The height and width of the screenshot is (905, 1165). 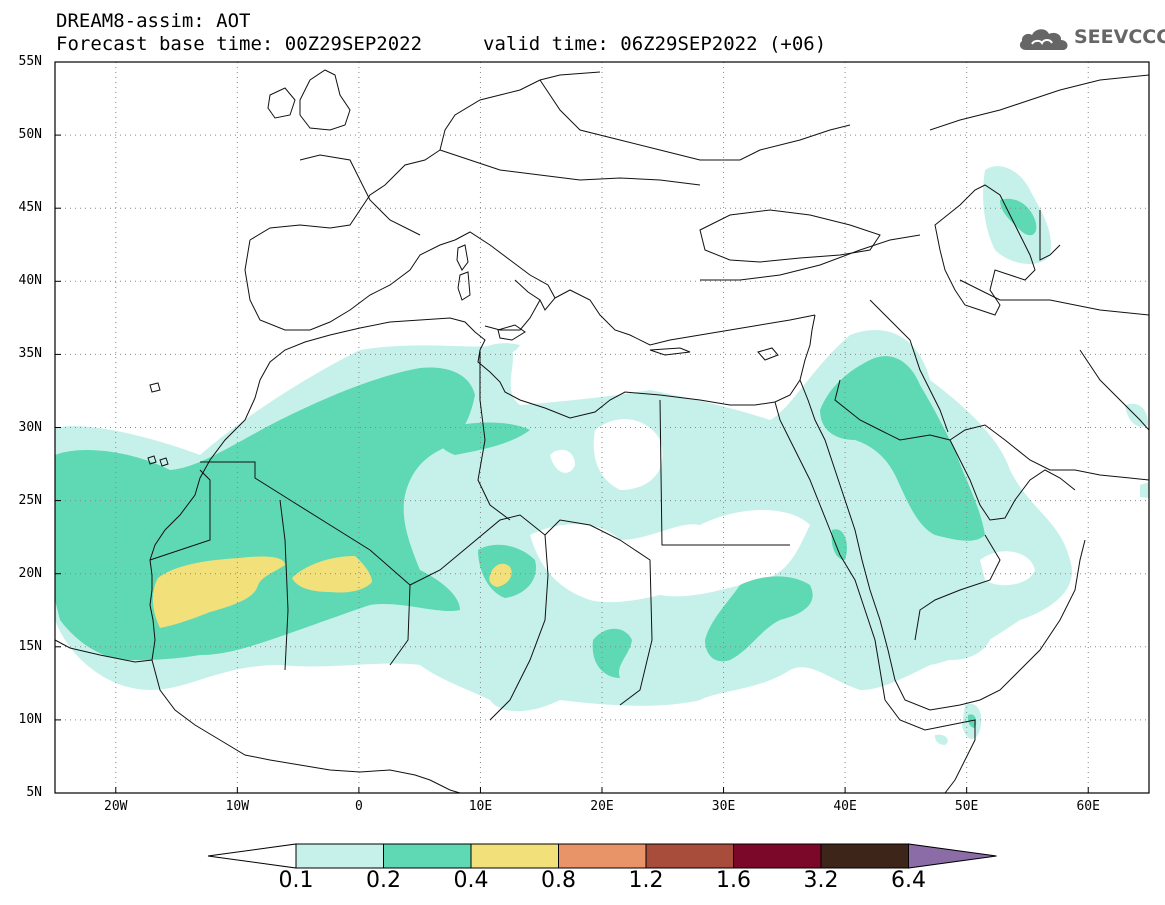 What do you see at coordinates (332, 592) in the screenshot?
I see `aot-level-0.4` at bounding box center [332, 592].